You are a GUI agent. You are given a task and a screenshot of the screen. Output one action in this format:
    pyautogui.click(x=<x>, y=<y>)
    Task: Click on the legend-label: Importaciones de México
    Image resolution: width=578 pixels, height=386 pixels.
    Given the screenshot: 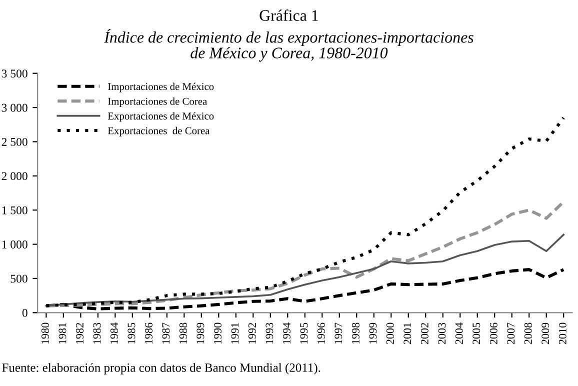 What is the action you would take?
    pyautogui.click(x=161, y=87)
    